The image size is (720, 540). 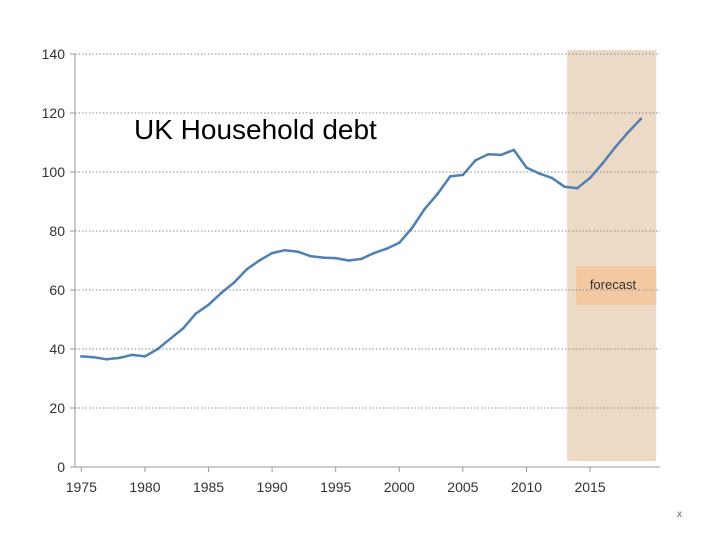 What do you see at coordinates (679, 514) in the screenshot?
I see `corner-mark: x` at bounding box center [679, 514].